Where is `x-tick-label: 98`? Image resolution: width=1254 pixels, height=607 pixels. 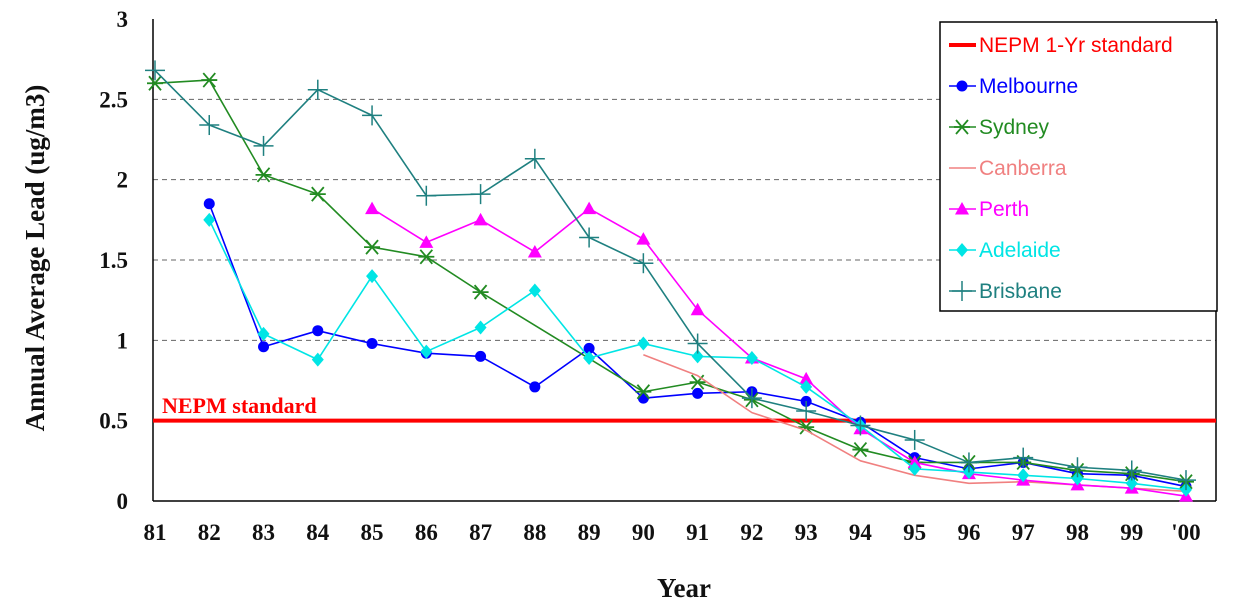
x-tick-label: 98 is located at coordinates (1077, 532).